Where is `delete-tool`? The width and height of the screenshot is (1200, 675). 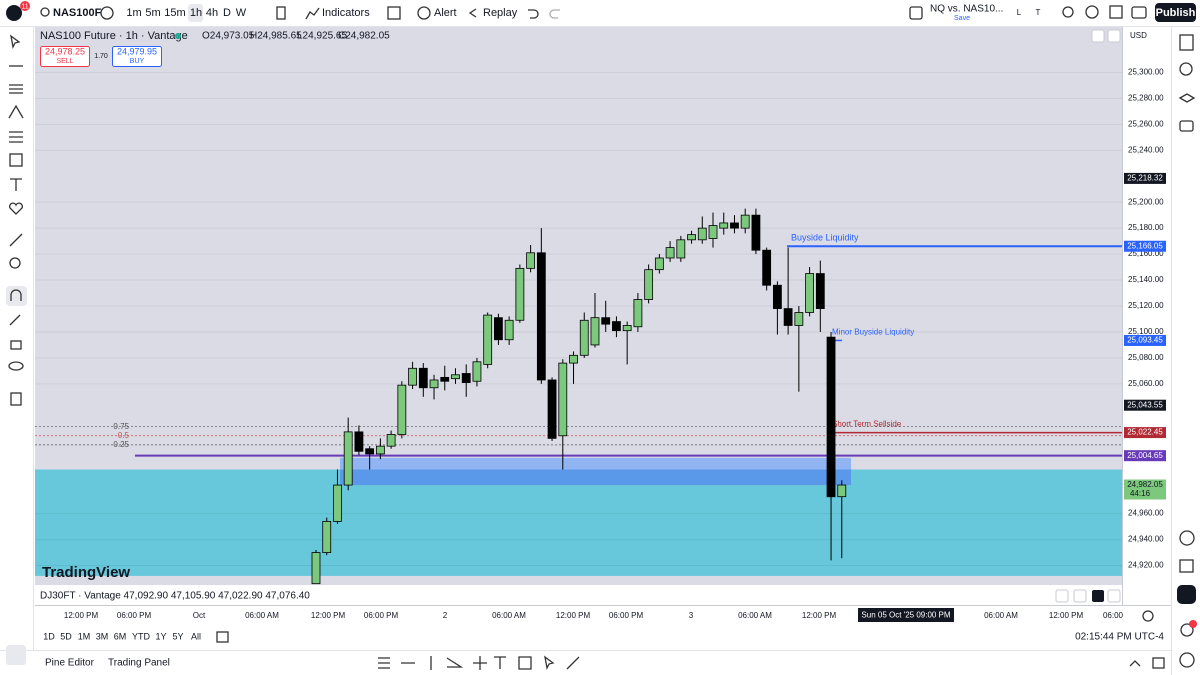
delete-tool is located at coordinates (16, 399).